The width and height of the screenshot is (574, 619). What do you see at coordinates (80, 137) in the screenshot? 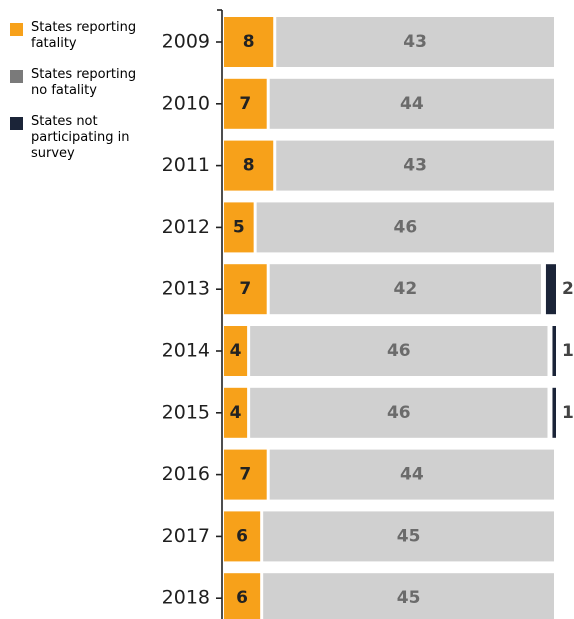
I see `legend-label-not-participating: States not participating in survey` at bounding box center [80, 137].